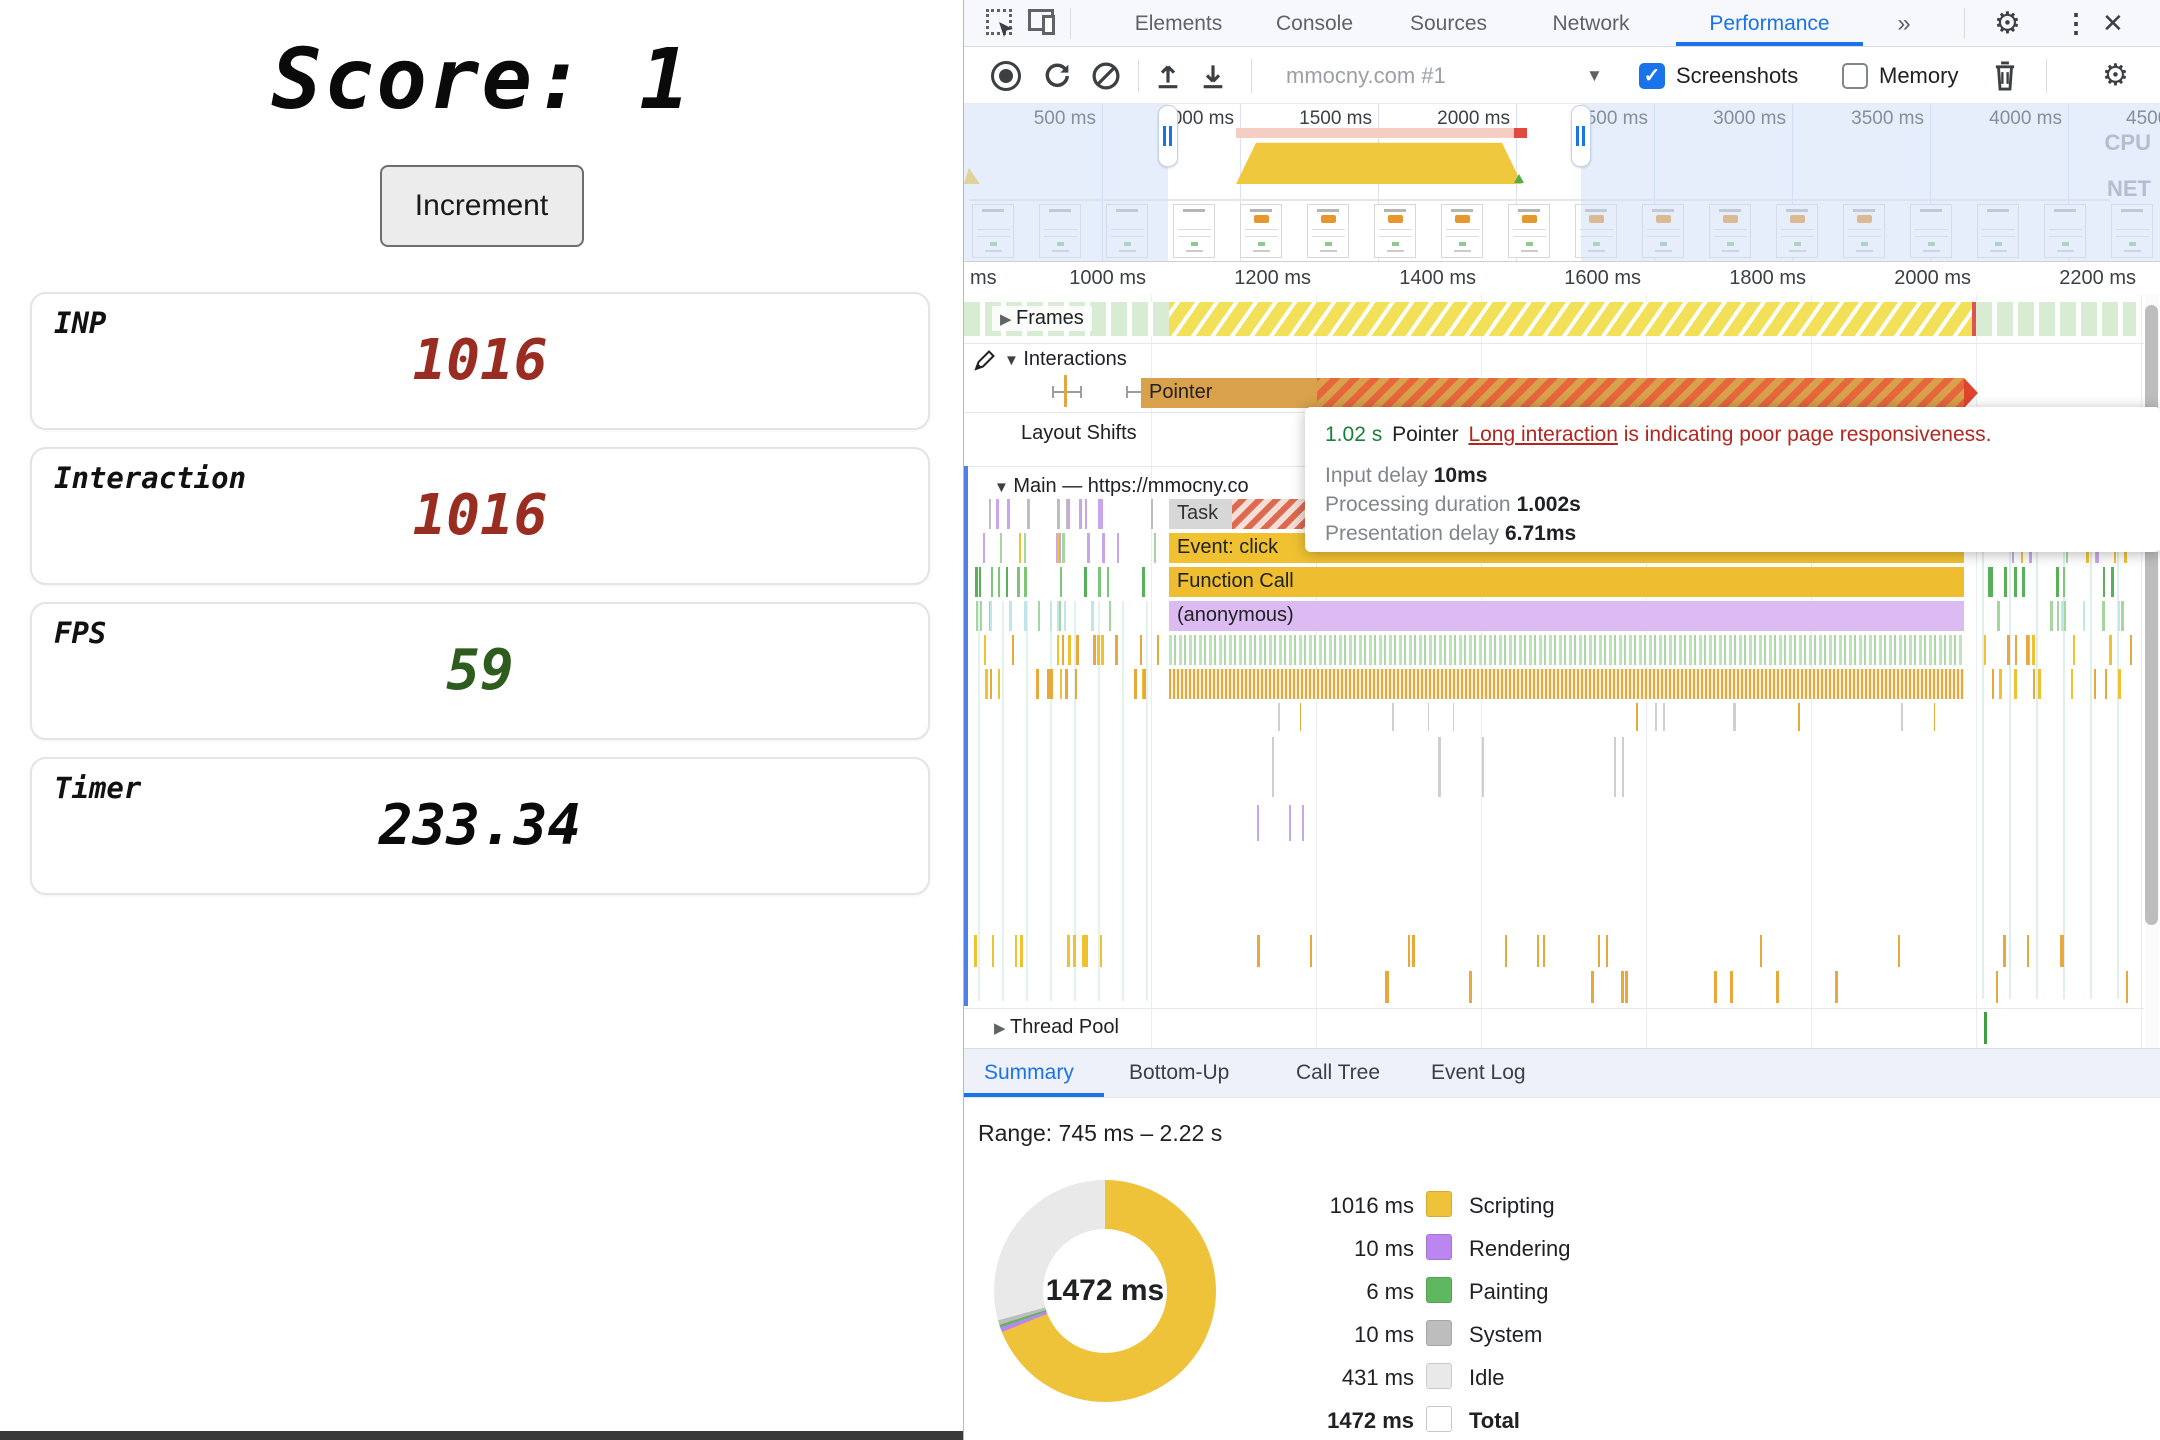 The width and height of the screenshot is (2160, 1440). I want to click on timer-label: Timer, so click(98, 788).